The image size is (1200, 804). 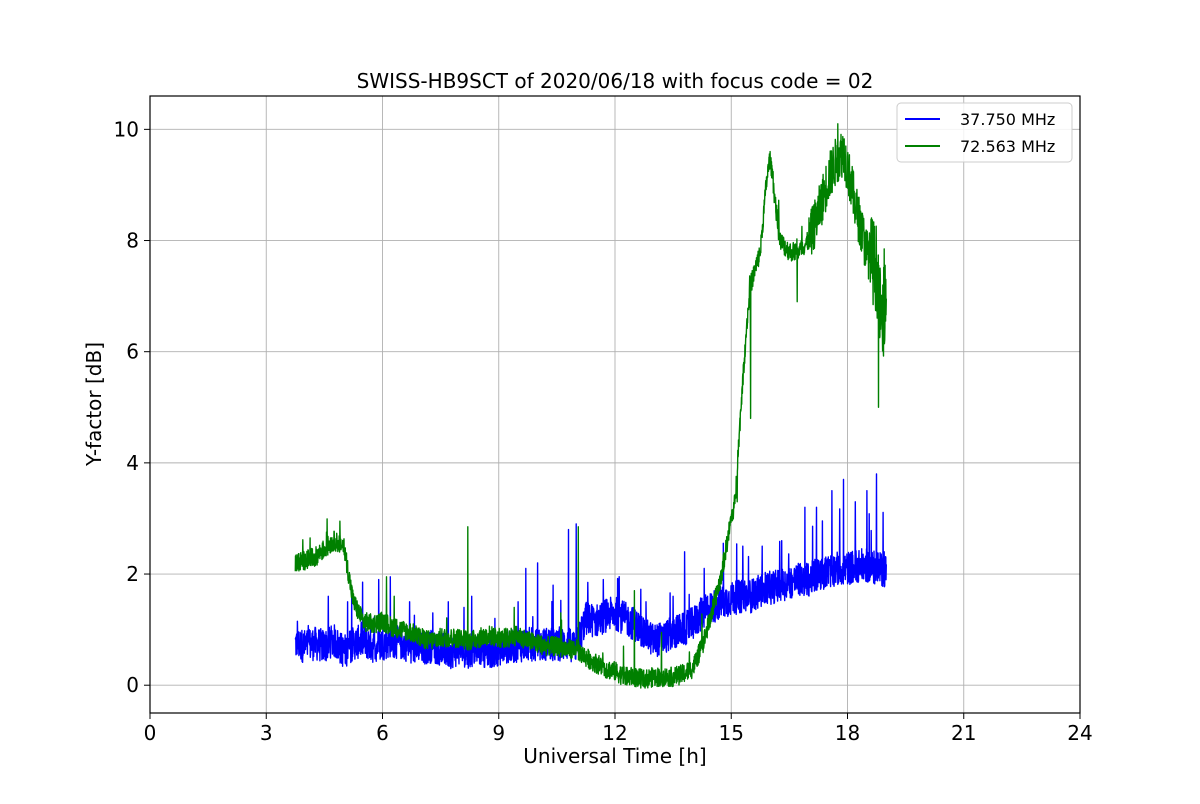 I want to click on legend-label-37750: 37.750 MHz, so click(x=1007, y=119).